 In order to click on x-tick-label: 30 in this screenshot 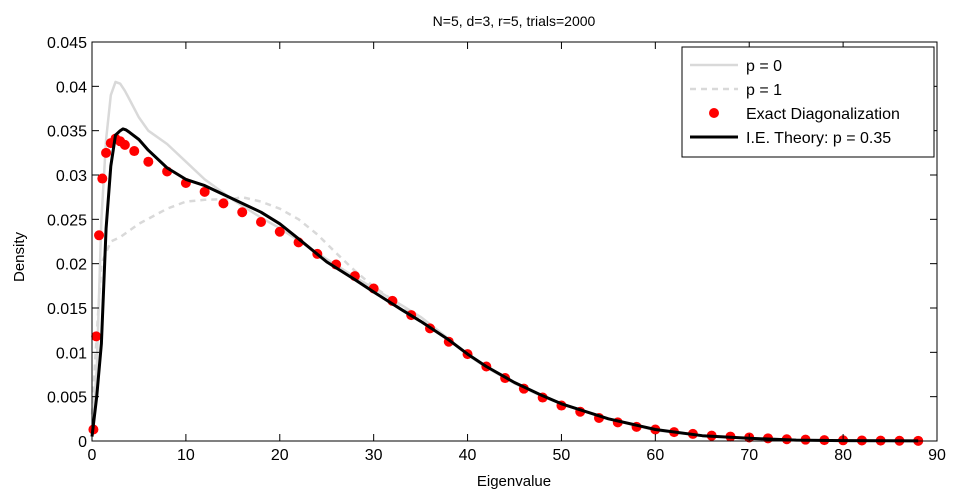, I will do `click(374, 455)`.